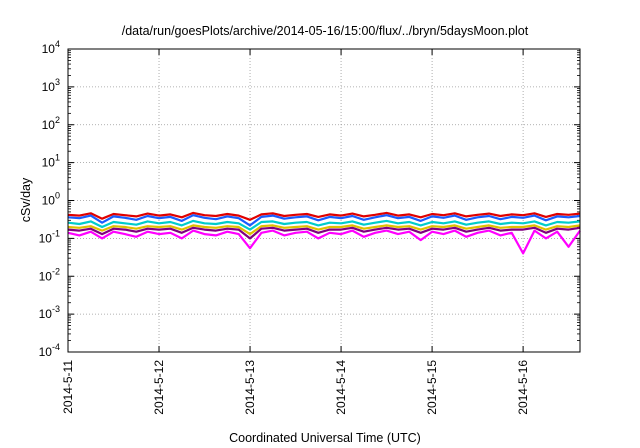 This screenshot has width=640, height=448. What do you see at coordinates (26, 199) in the screenshot?
I see `y-axis-label: cSv/day` at bounding box center [26, 199].